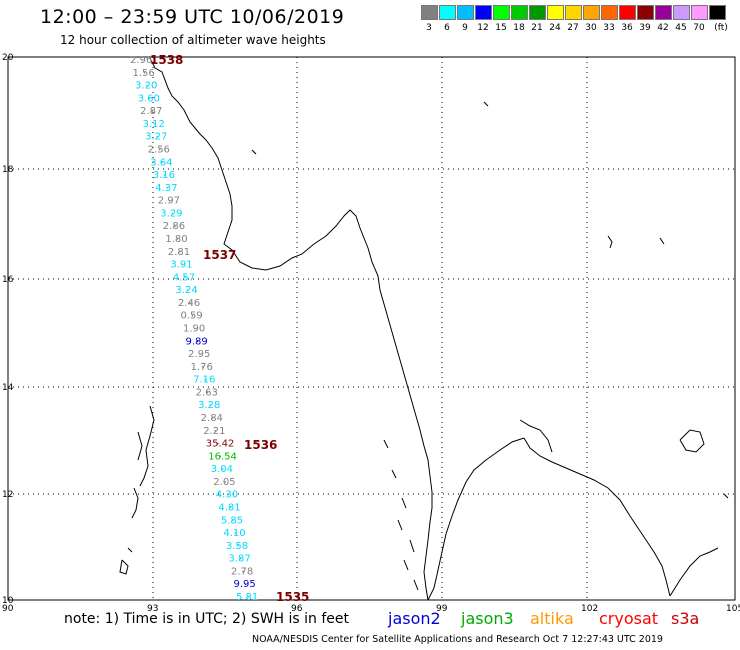 This screenshot has width=740, height=650. What do you see at coordinates (733, 609) in the screenshot?
I see `lon-tick-label: 105` at bounding box center [733, 609].